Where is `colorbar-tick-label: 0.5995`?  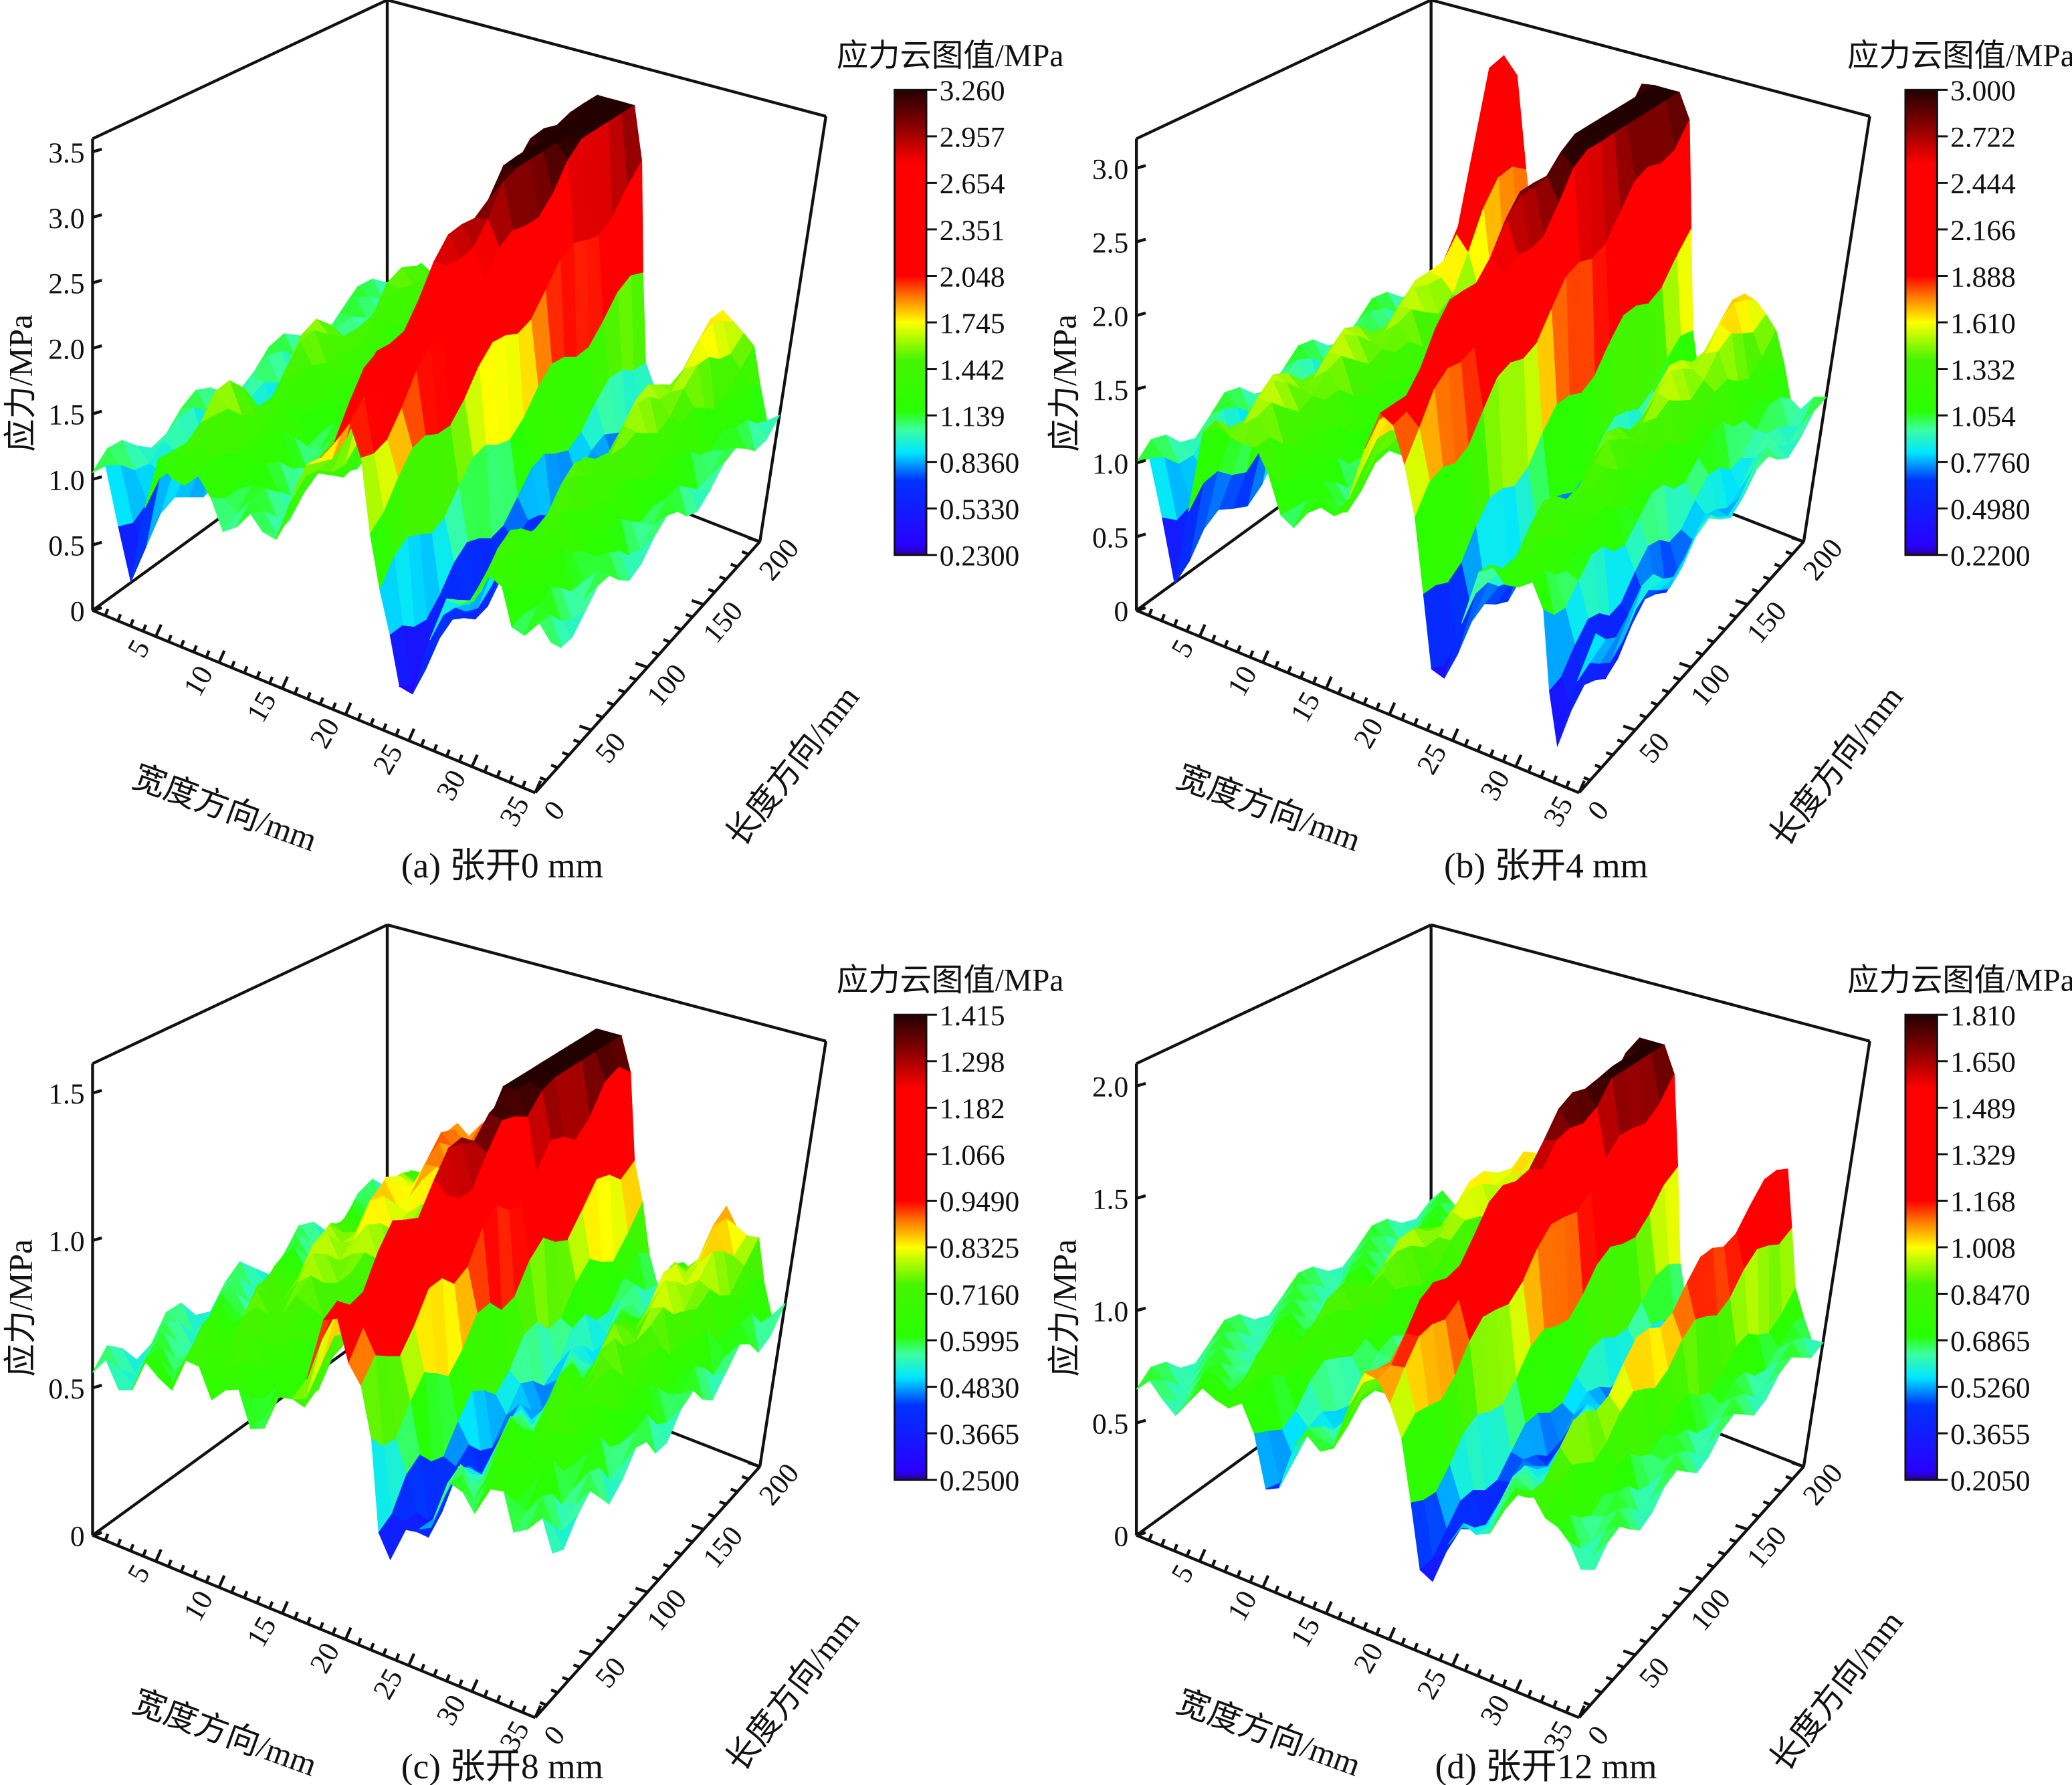 colorbar-tick-label: 0.5995 is located at coordinates (980, 1342).